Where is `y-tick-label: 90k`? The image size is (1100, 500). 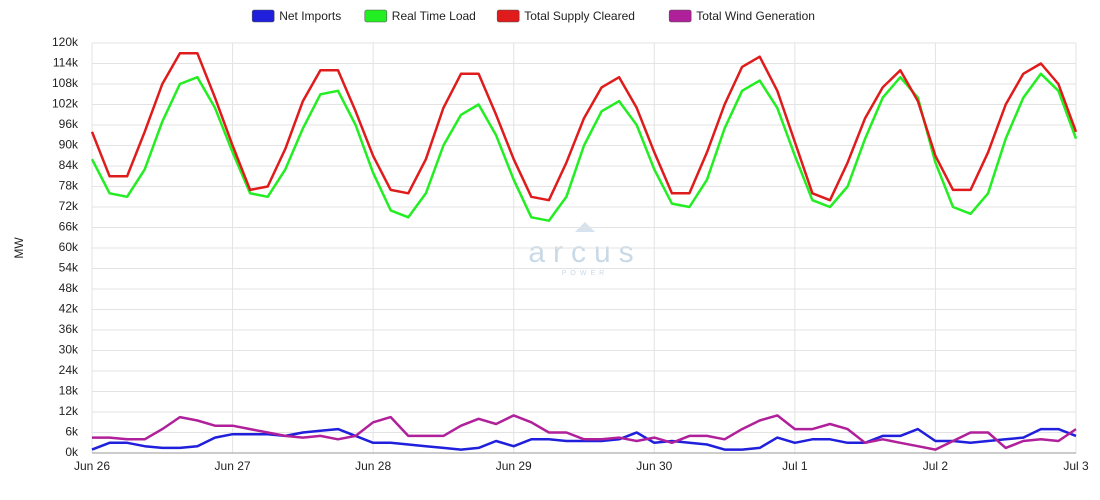
y-tick-label: 90k is located at coordinates (69, 145).